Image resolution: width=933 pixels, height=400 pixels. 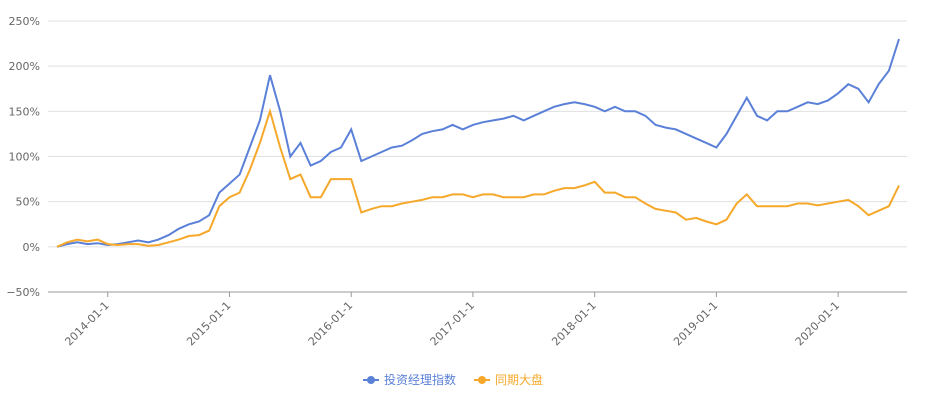 I want to click on x-tick-label: 2018-01-1, so click(x=573, y=323).